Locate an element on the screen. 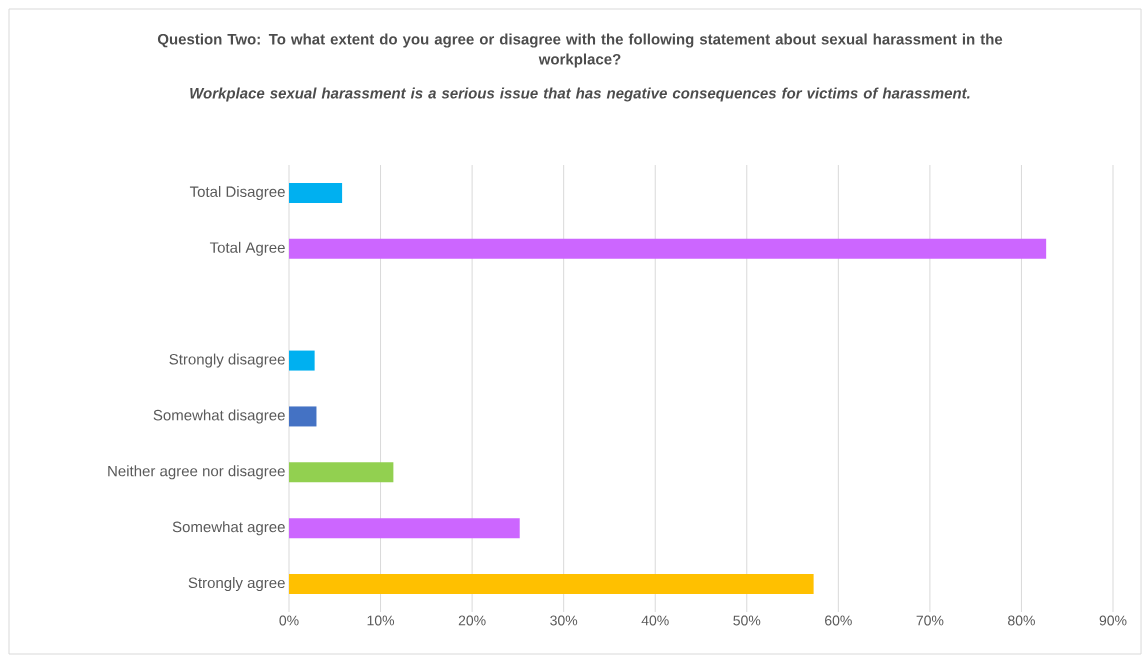  chart-title: Question Two: To what extent do you agree or disagree with the following statement about sexual harassment in the workplace? is located at coordinates (580, 50).